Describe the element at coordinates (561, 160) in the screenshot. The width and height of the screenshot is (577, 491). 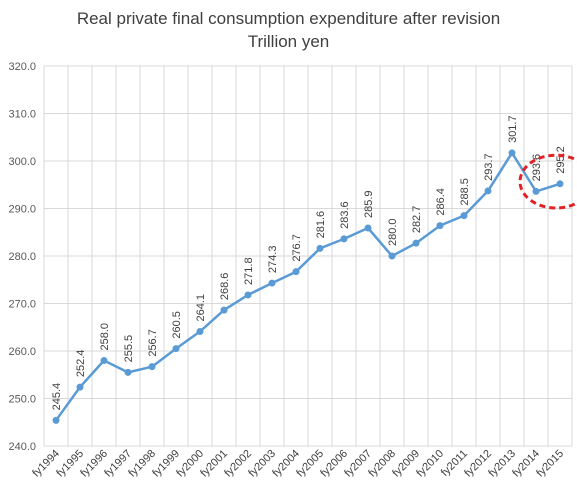
I see `data-label: 295.2` at that location.